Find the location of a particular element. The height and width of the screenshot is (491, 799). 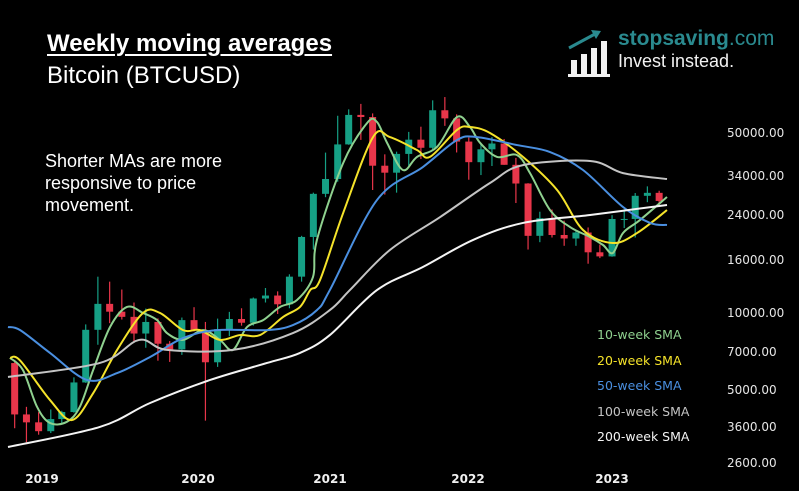

logo-domain: .com is located at coordinates (751, 38).